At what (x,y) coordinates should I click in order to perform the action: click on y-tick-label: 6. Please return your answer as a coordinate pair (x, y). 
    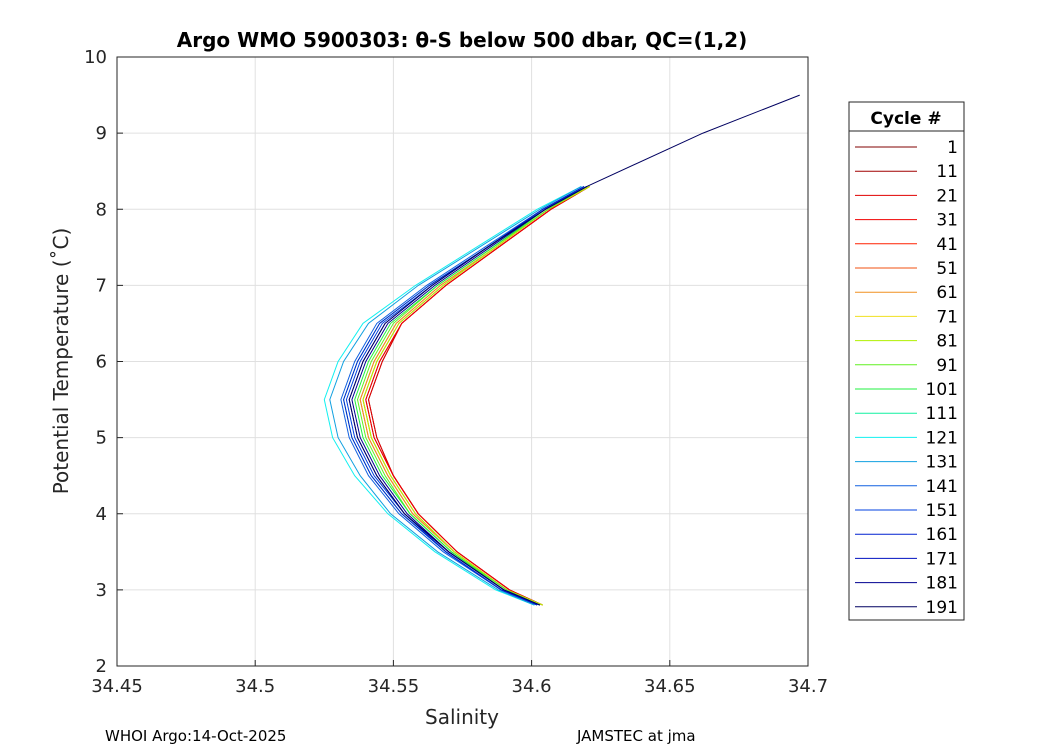
    Looking at the image, I should click on (101, 362).